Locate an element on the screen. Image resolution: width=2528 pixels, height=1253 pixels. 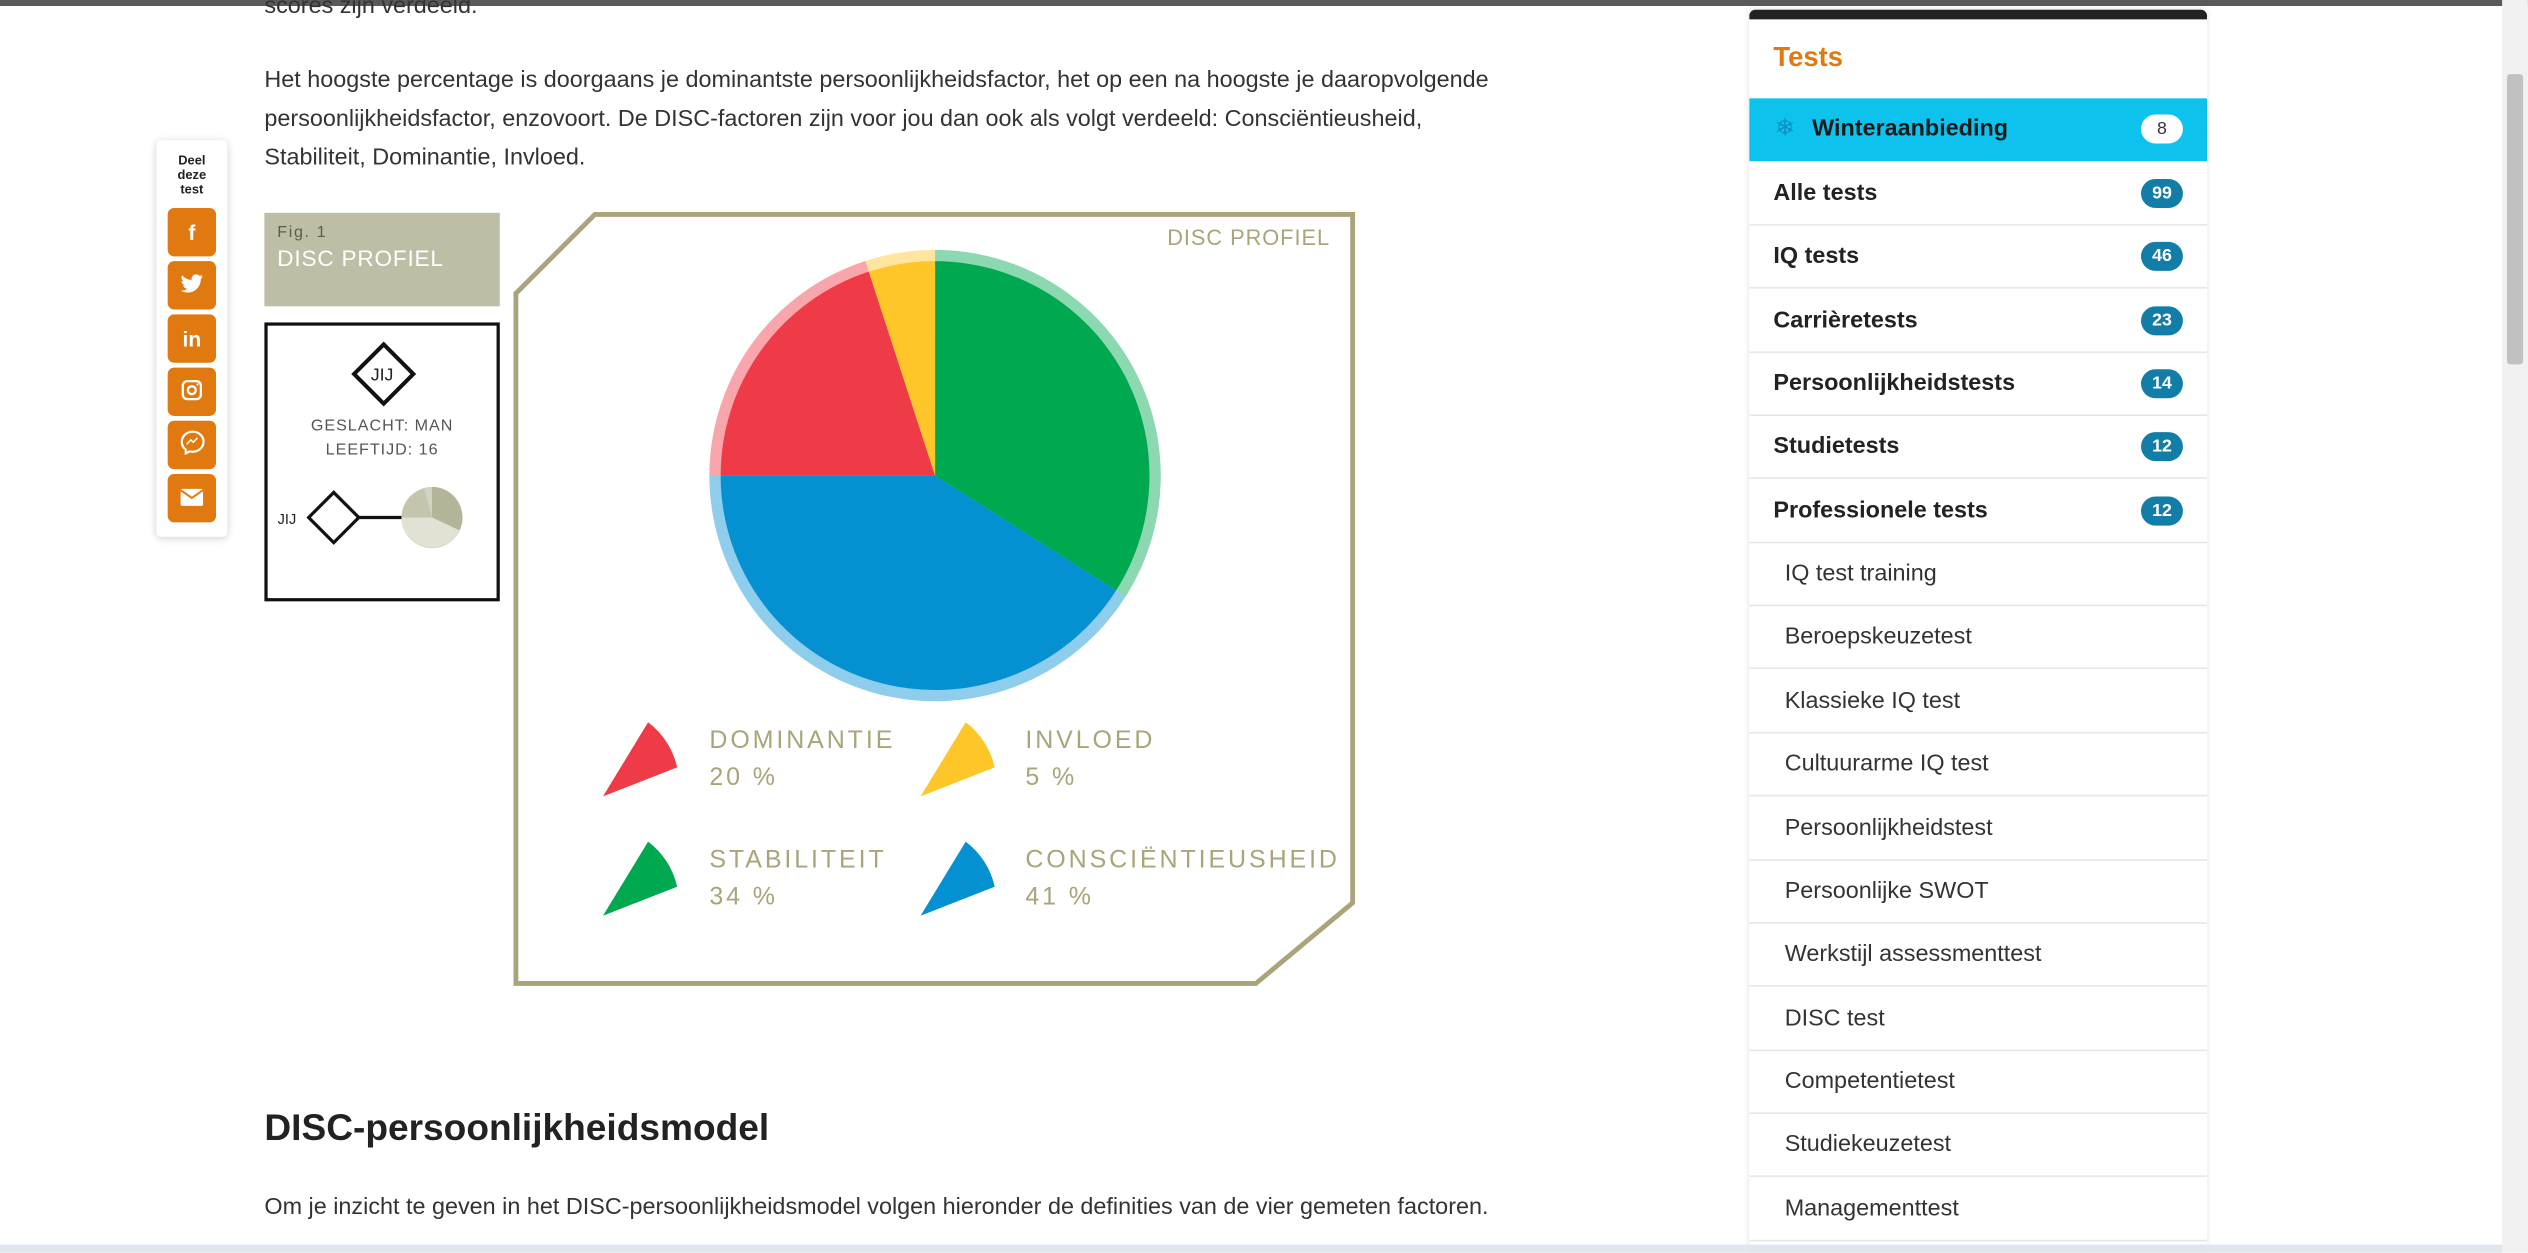
share-panel: Deel deze test f in is located at coordinates (192, 338).